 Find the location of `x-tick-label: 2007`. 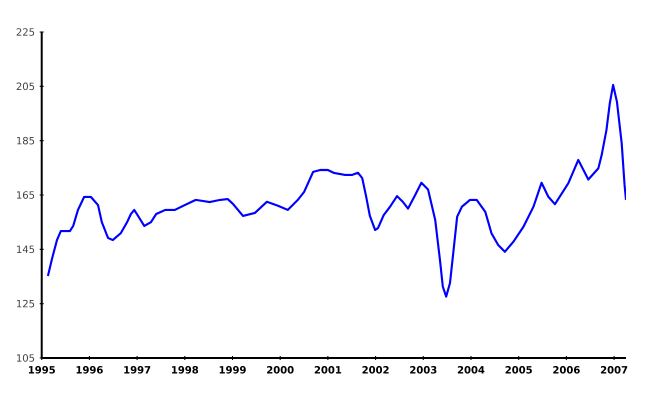

x-tick-label: 2007 is located at coordinates (614, 370).